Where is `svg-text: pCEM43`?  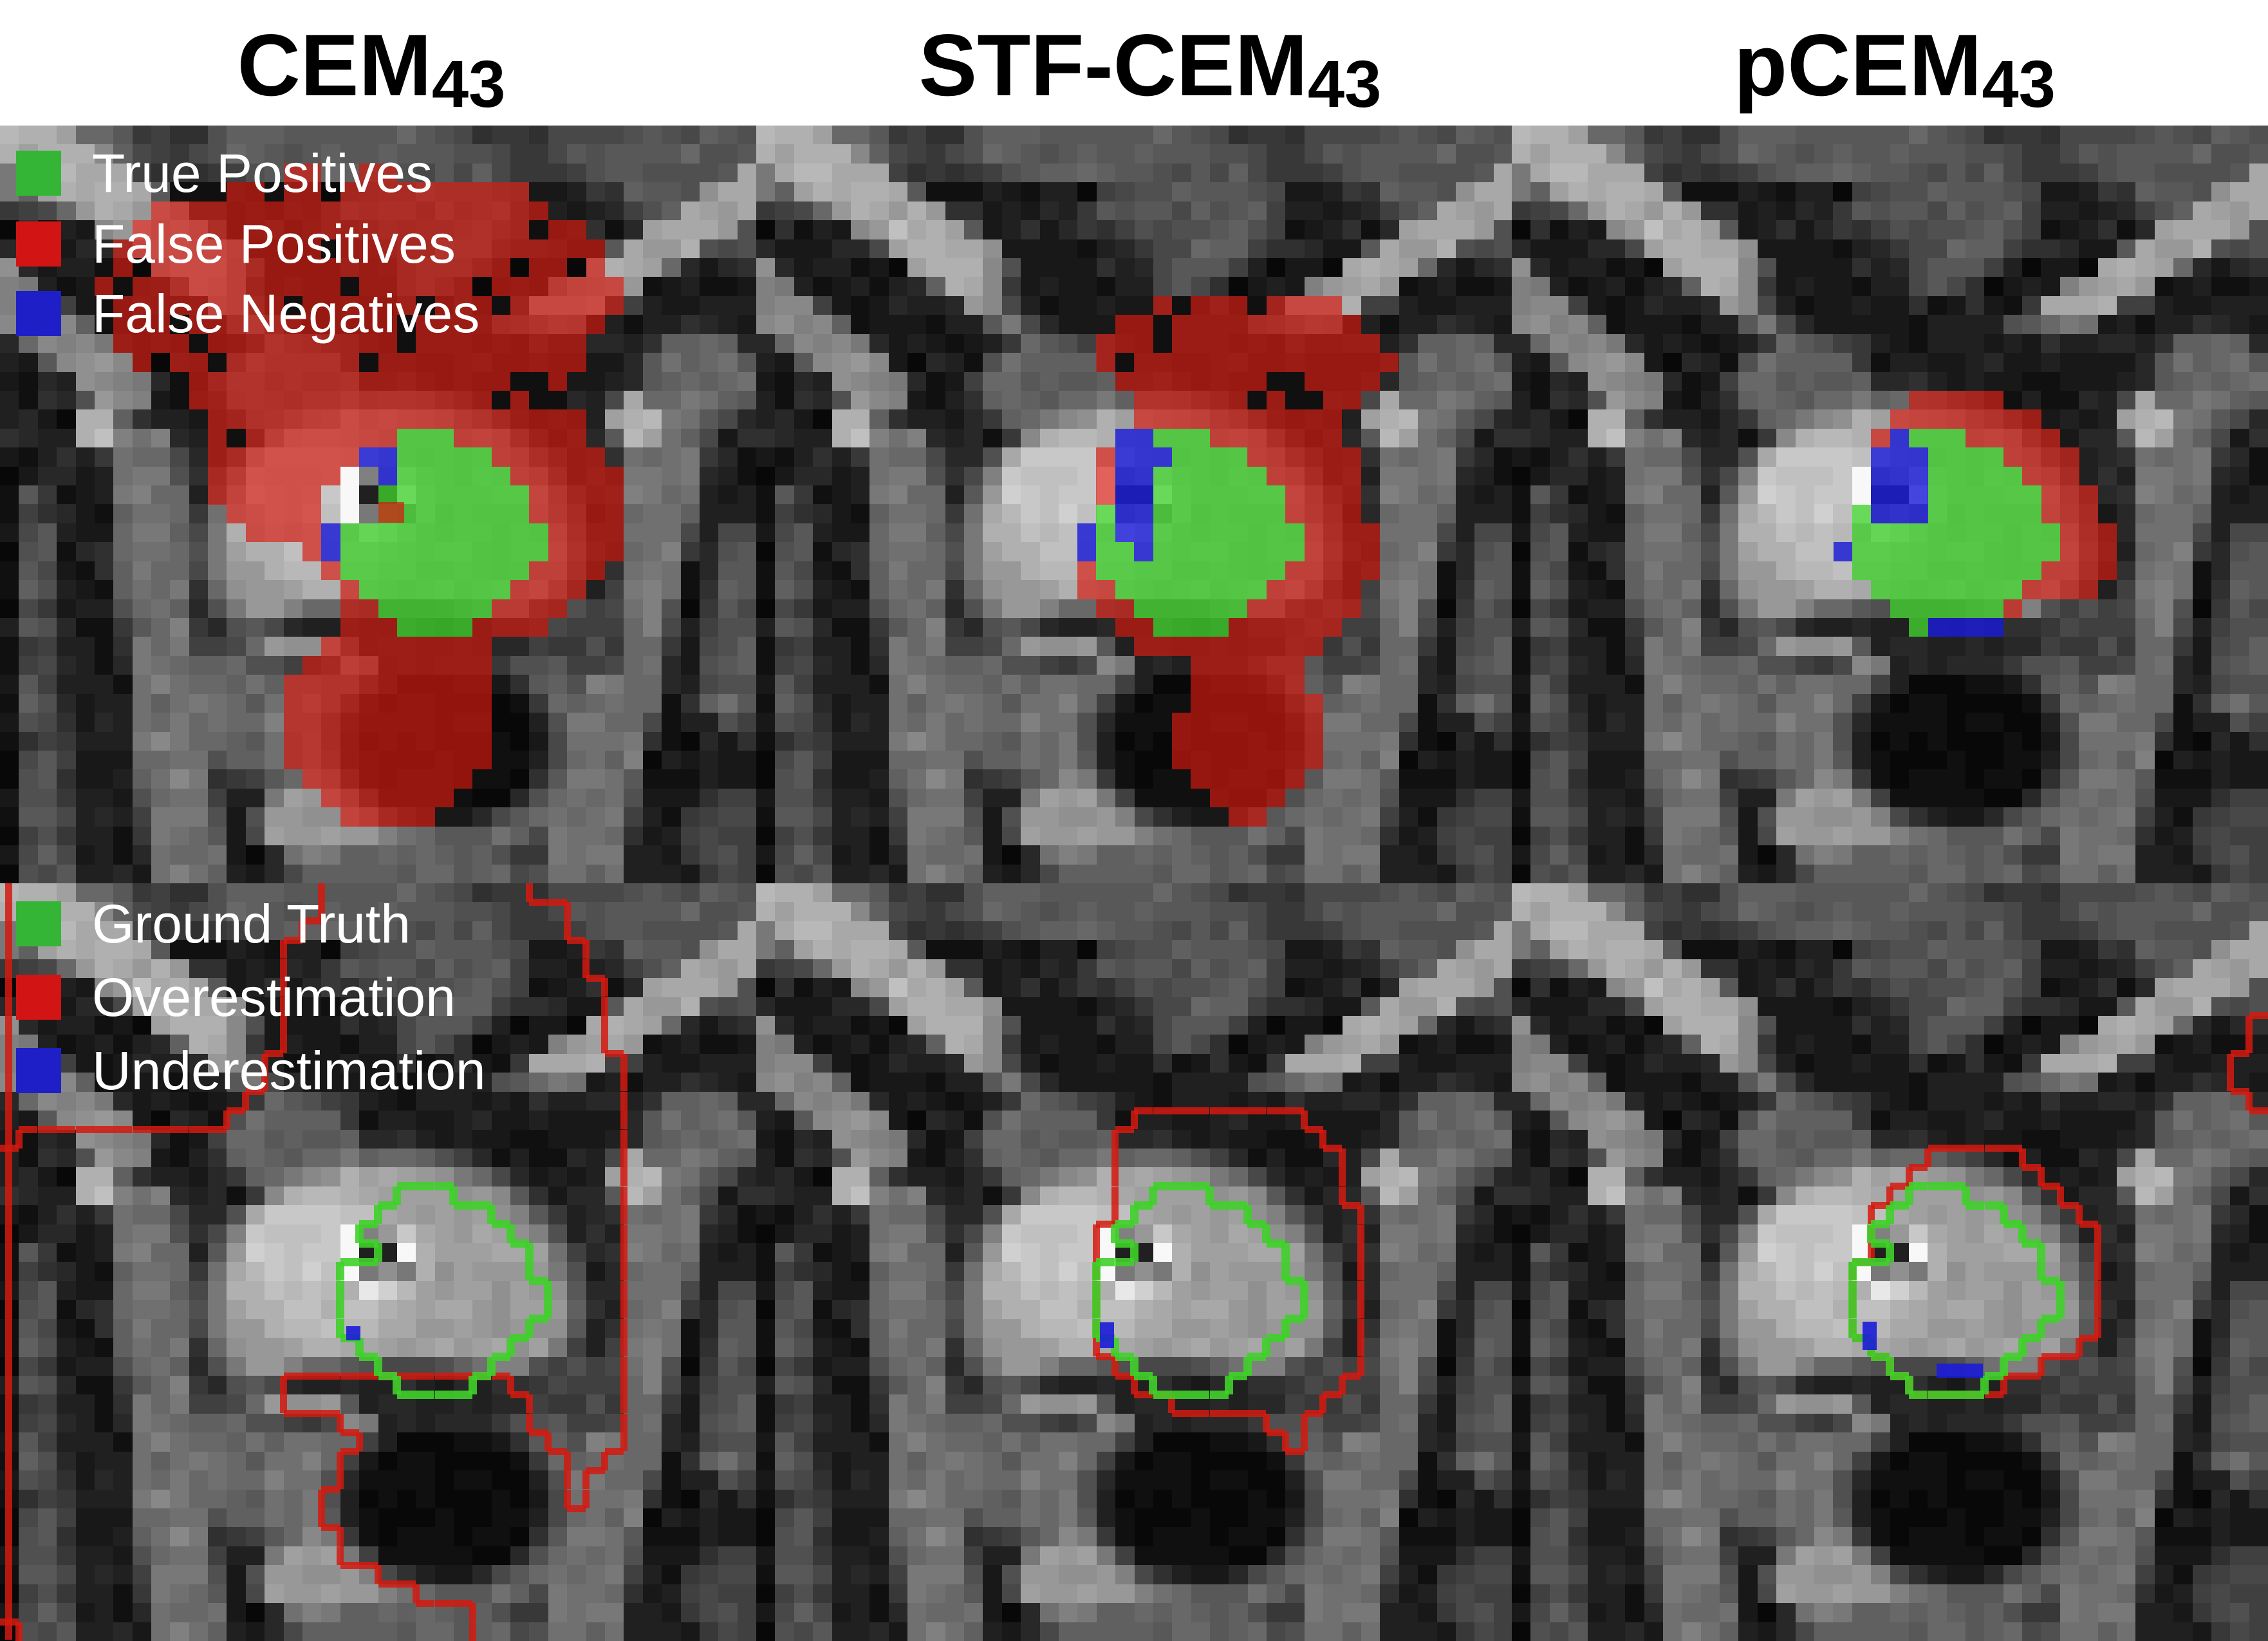 svg-text: pCEM43 is located at coordinates (1895, 68).